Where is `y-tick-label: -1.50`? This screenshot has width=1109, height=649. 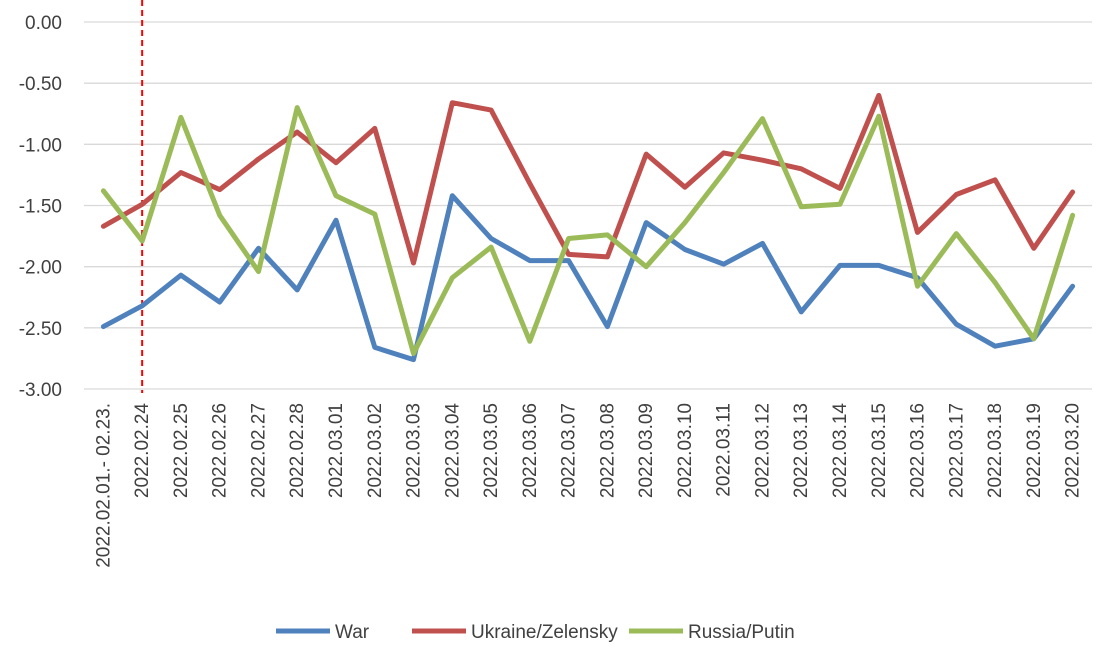 y-tick-label: -1.50 is located at coordinates (40, 207).